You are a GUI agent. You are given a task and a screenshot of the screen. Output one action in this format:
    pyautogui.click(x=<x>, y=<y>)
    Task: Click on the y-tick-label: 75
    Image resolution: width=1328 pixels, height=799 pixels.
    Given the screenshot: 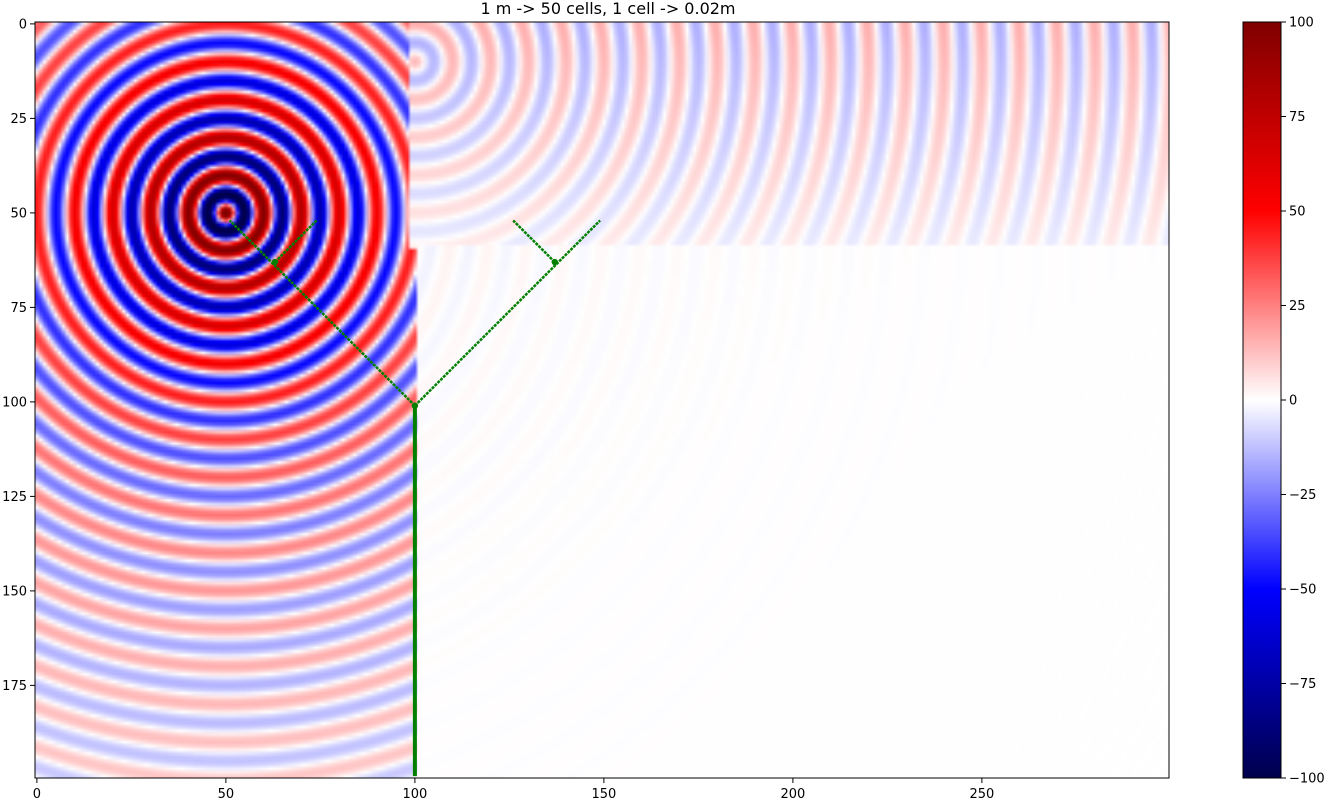 What is the action you would take?
    pyautogui.click(x=18, y=308)
    